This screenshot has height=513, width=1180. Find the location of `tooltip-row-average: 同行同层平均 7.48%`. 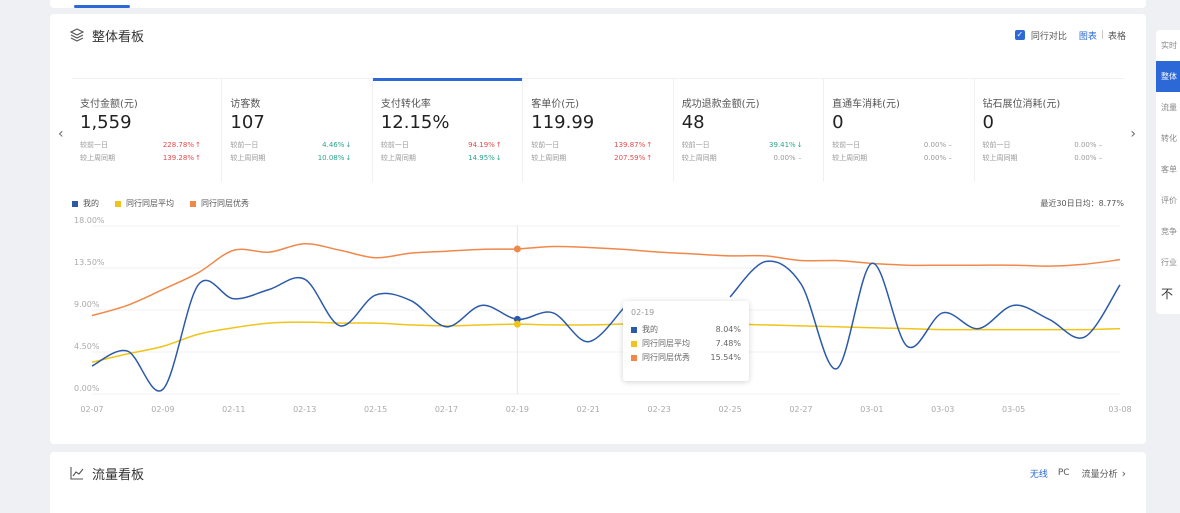

tooltip-row-average: 同行同层平均 7.48% is located at coordinates (686, 344).